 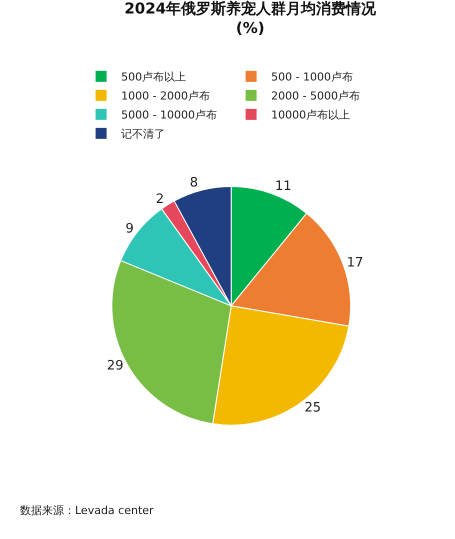 What do you see at coordinates (130, 228) in the screenshot?
I see `data-label: 9` at bounding box center [130, 228].